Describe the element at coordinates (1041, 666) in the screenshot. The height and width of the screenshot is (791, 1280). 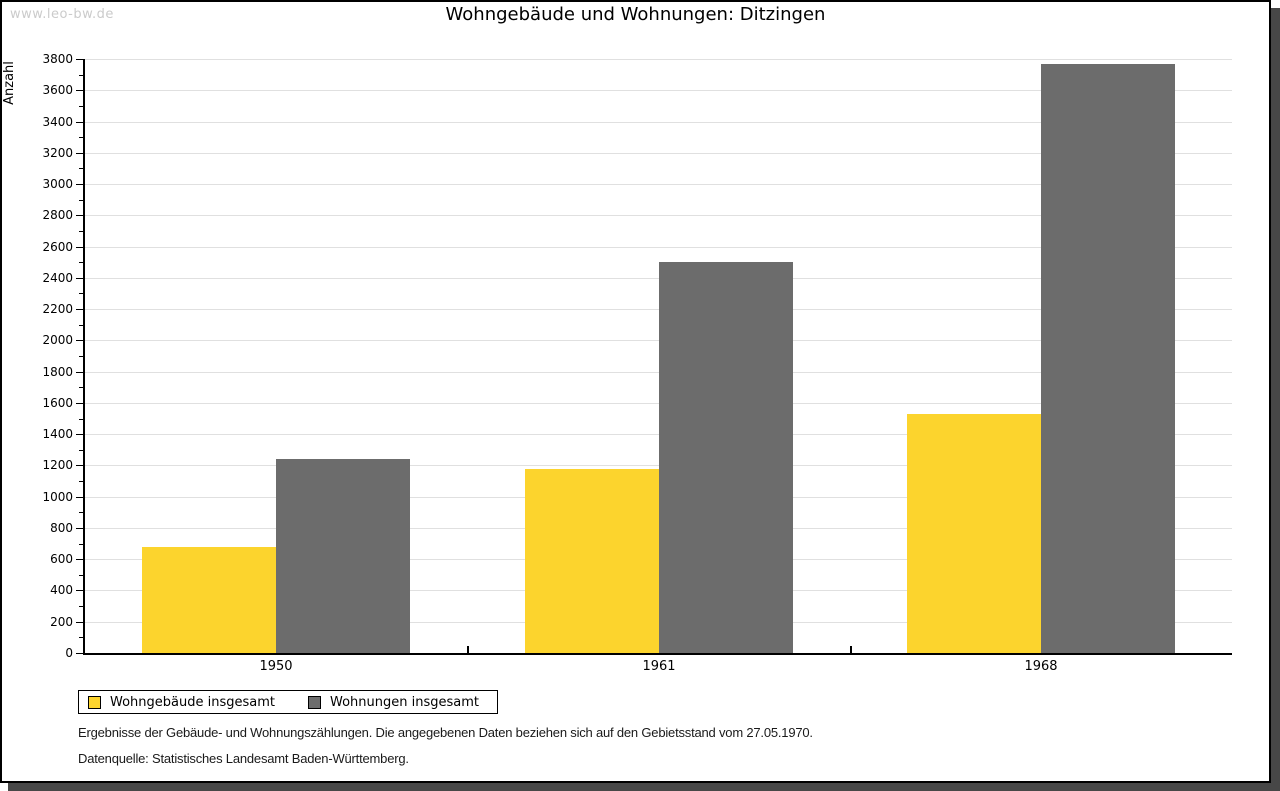
I see `x-tick-label: 1968` at that location.